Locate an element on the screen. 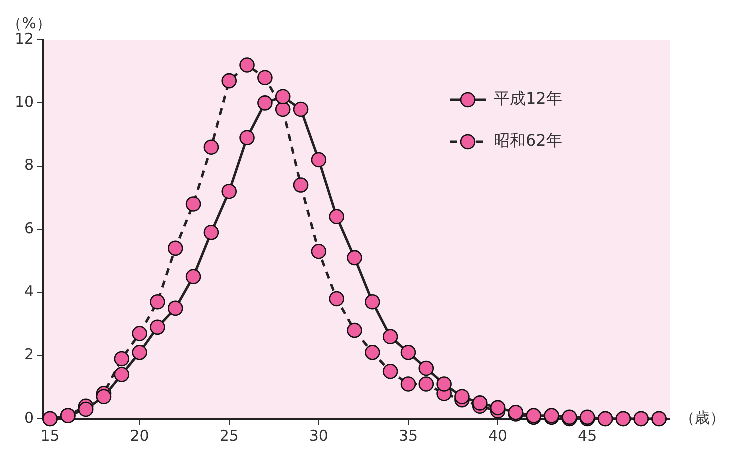  x-tick-label: 35 is located at coordinates (408, 435).